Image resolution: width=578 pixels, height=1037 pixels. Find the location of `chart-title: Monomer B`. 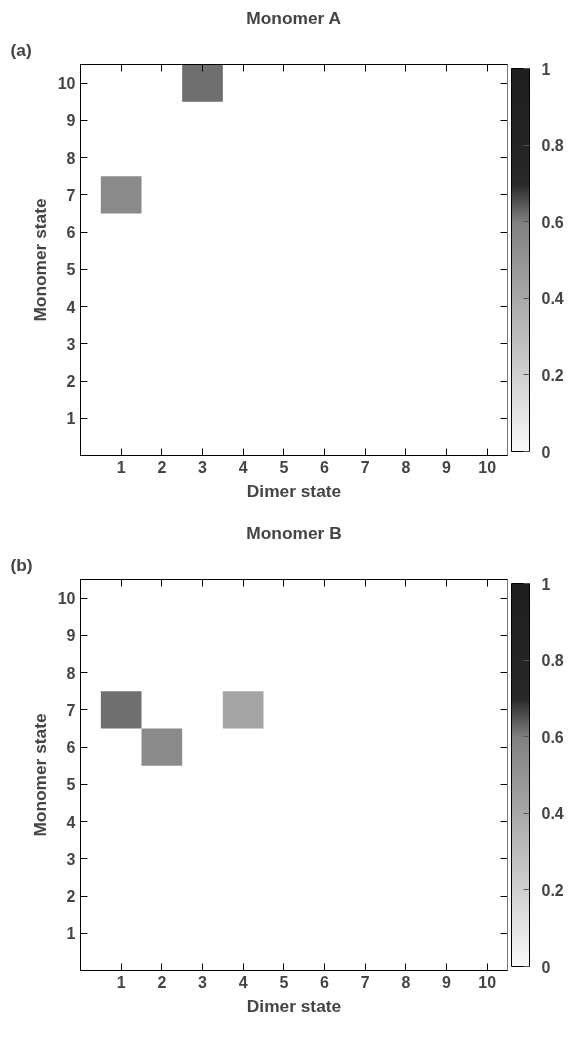

chart-title: Monomer B is located at coordinates (294, 532).